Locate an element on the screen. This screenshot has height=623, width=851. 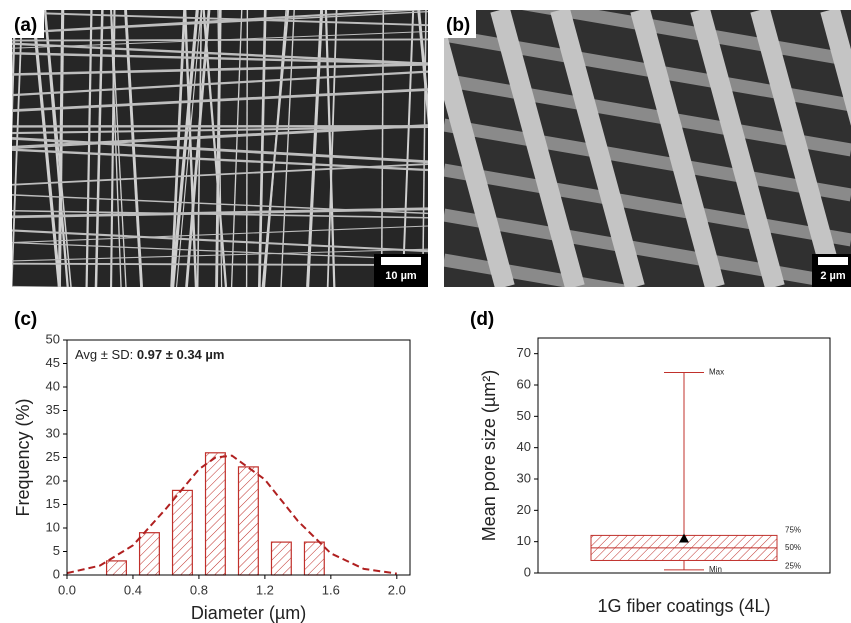
y-tick-label: 70 is located at coordinates (524, 352).